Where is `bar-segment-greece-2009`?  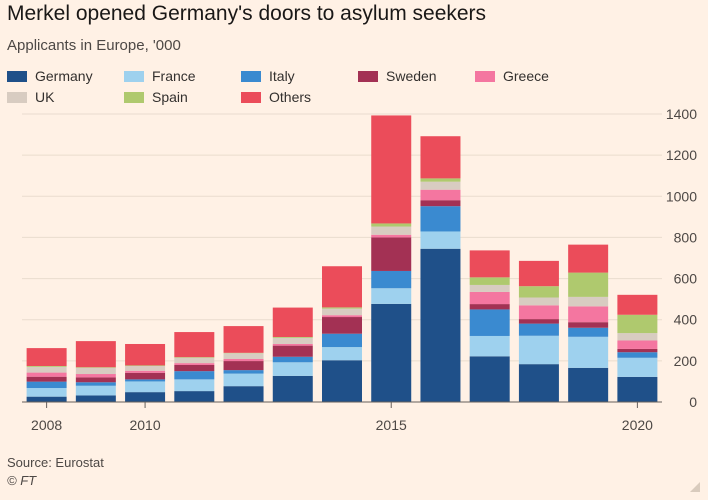 bar-segment-greece-2009 is located at coordinates (95, 376).